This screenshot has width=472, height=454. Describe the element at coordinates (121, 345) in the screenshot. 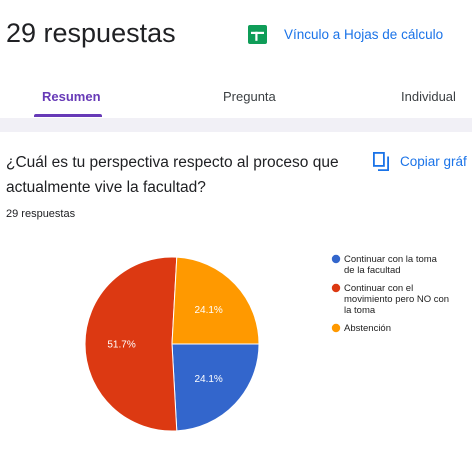

I see `pie-slice-label: 51.7%` at that location.